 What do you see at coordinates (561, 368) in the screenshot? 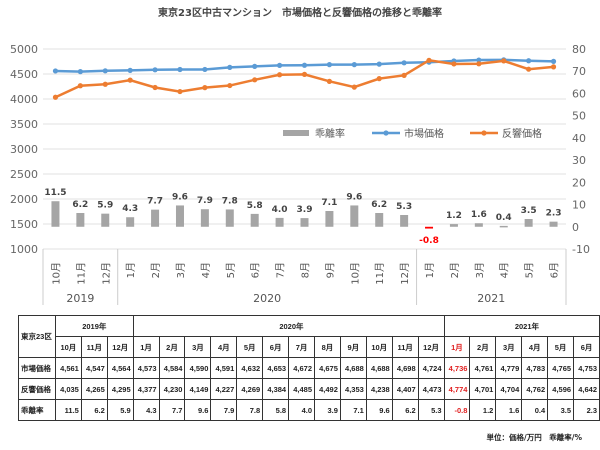
I see `table-cell: 4,765` at bounding box center [561, 368].